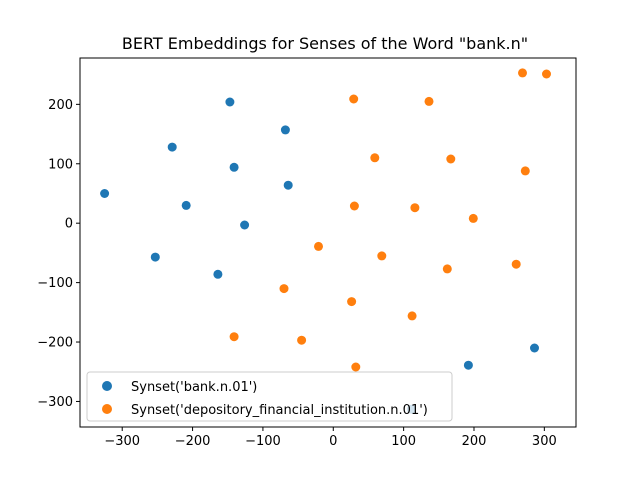 Image resolution: width=640 pixels, height=485 pixels. I want to click on y-tick-label: 0, so click(69, 224).